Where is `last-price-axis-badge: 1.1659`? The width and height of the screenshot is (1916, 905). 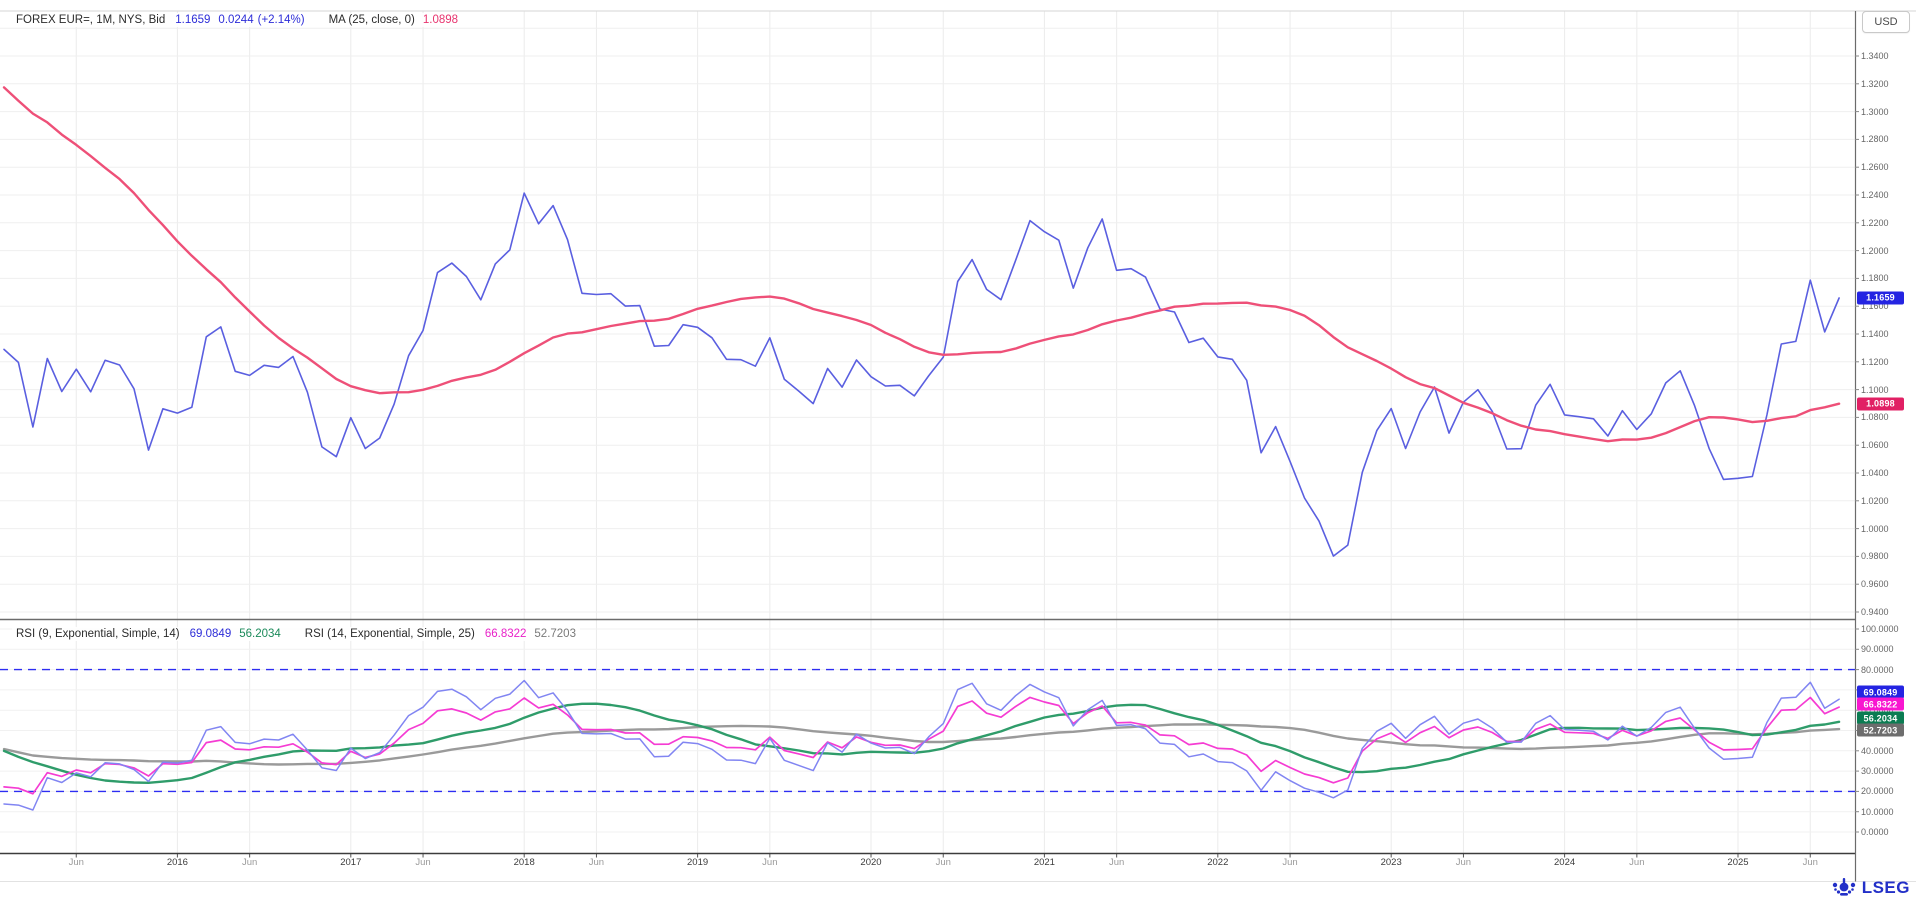 last-price-axis-badge: 1.1659 is located at coordinates (1880, 298).